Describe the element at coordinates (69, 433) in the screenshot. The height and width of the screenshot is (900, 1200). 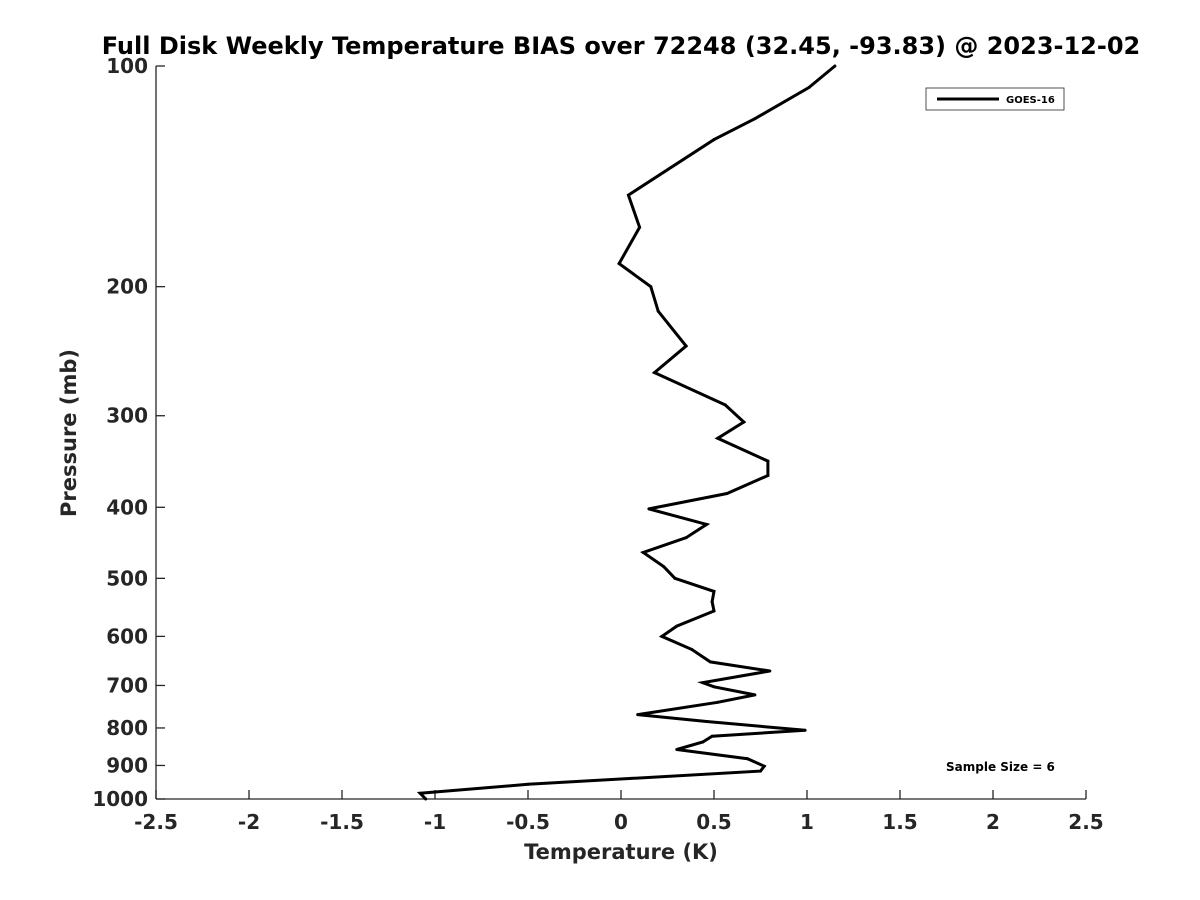
I see `y-axis-label: Pressure (mb)` at that location.